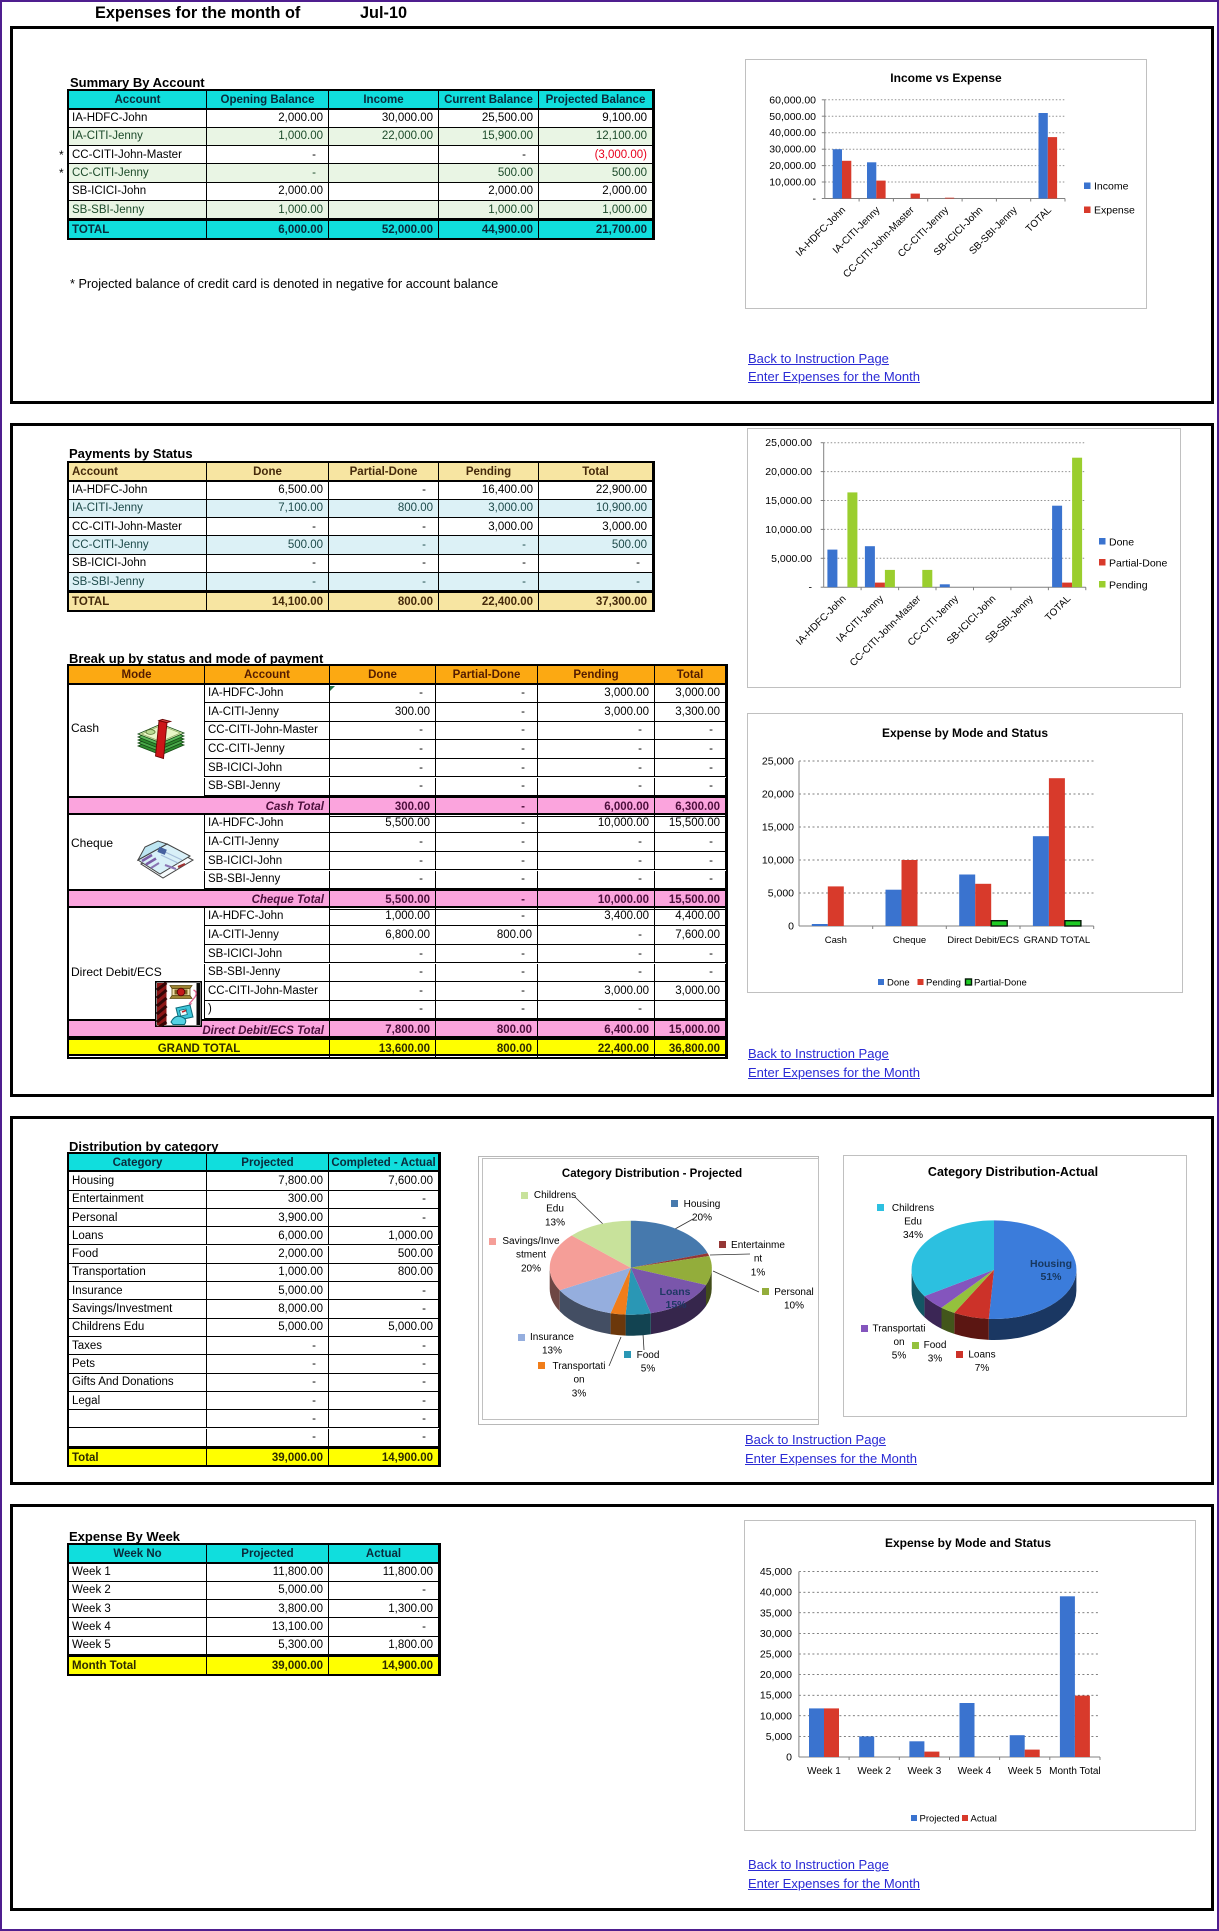 This screenshot has width=1219, height=1931. I want to click on svg-text: Income vs Expense, so click(946, 78).